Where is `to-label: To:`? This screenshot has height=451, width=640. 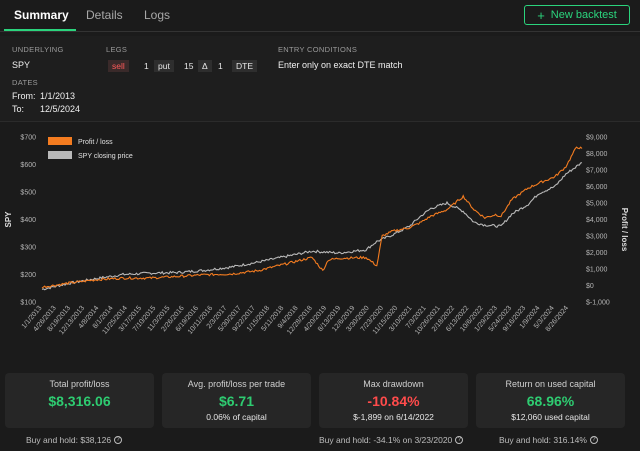
to-label: To: is located at coordinates (18, 109).